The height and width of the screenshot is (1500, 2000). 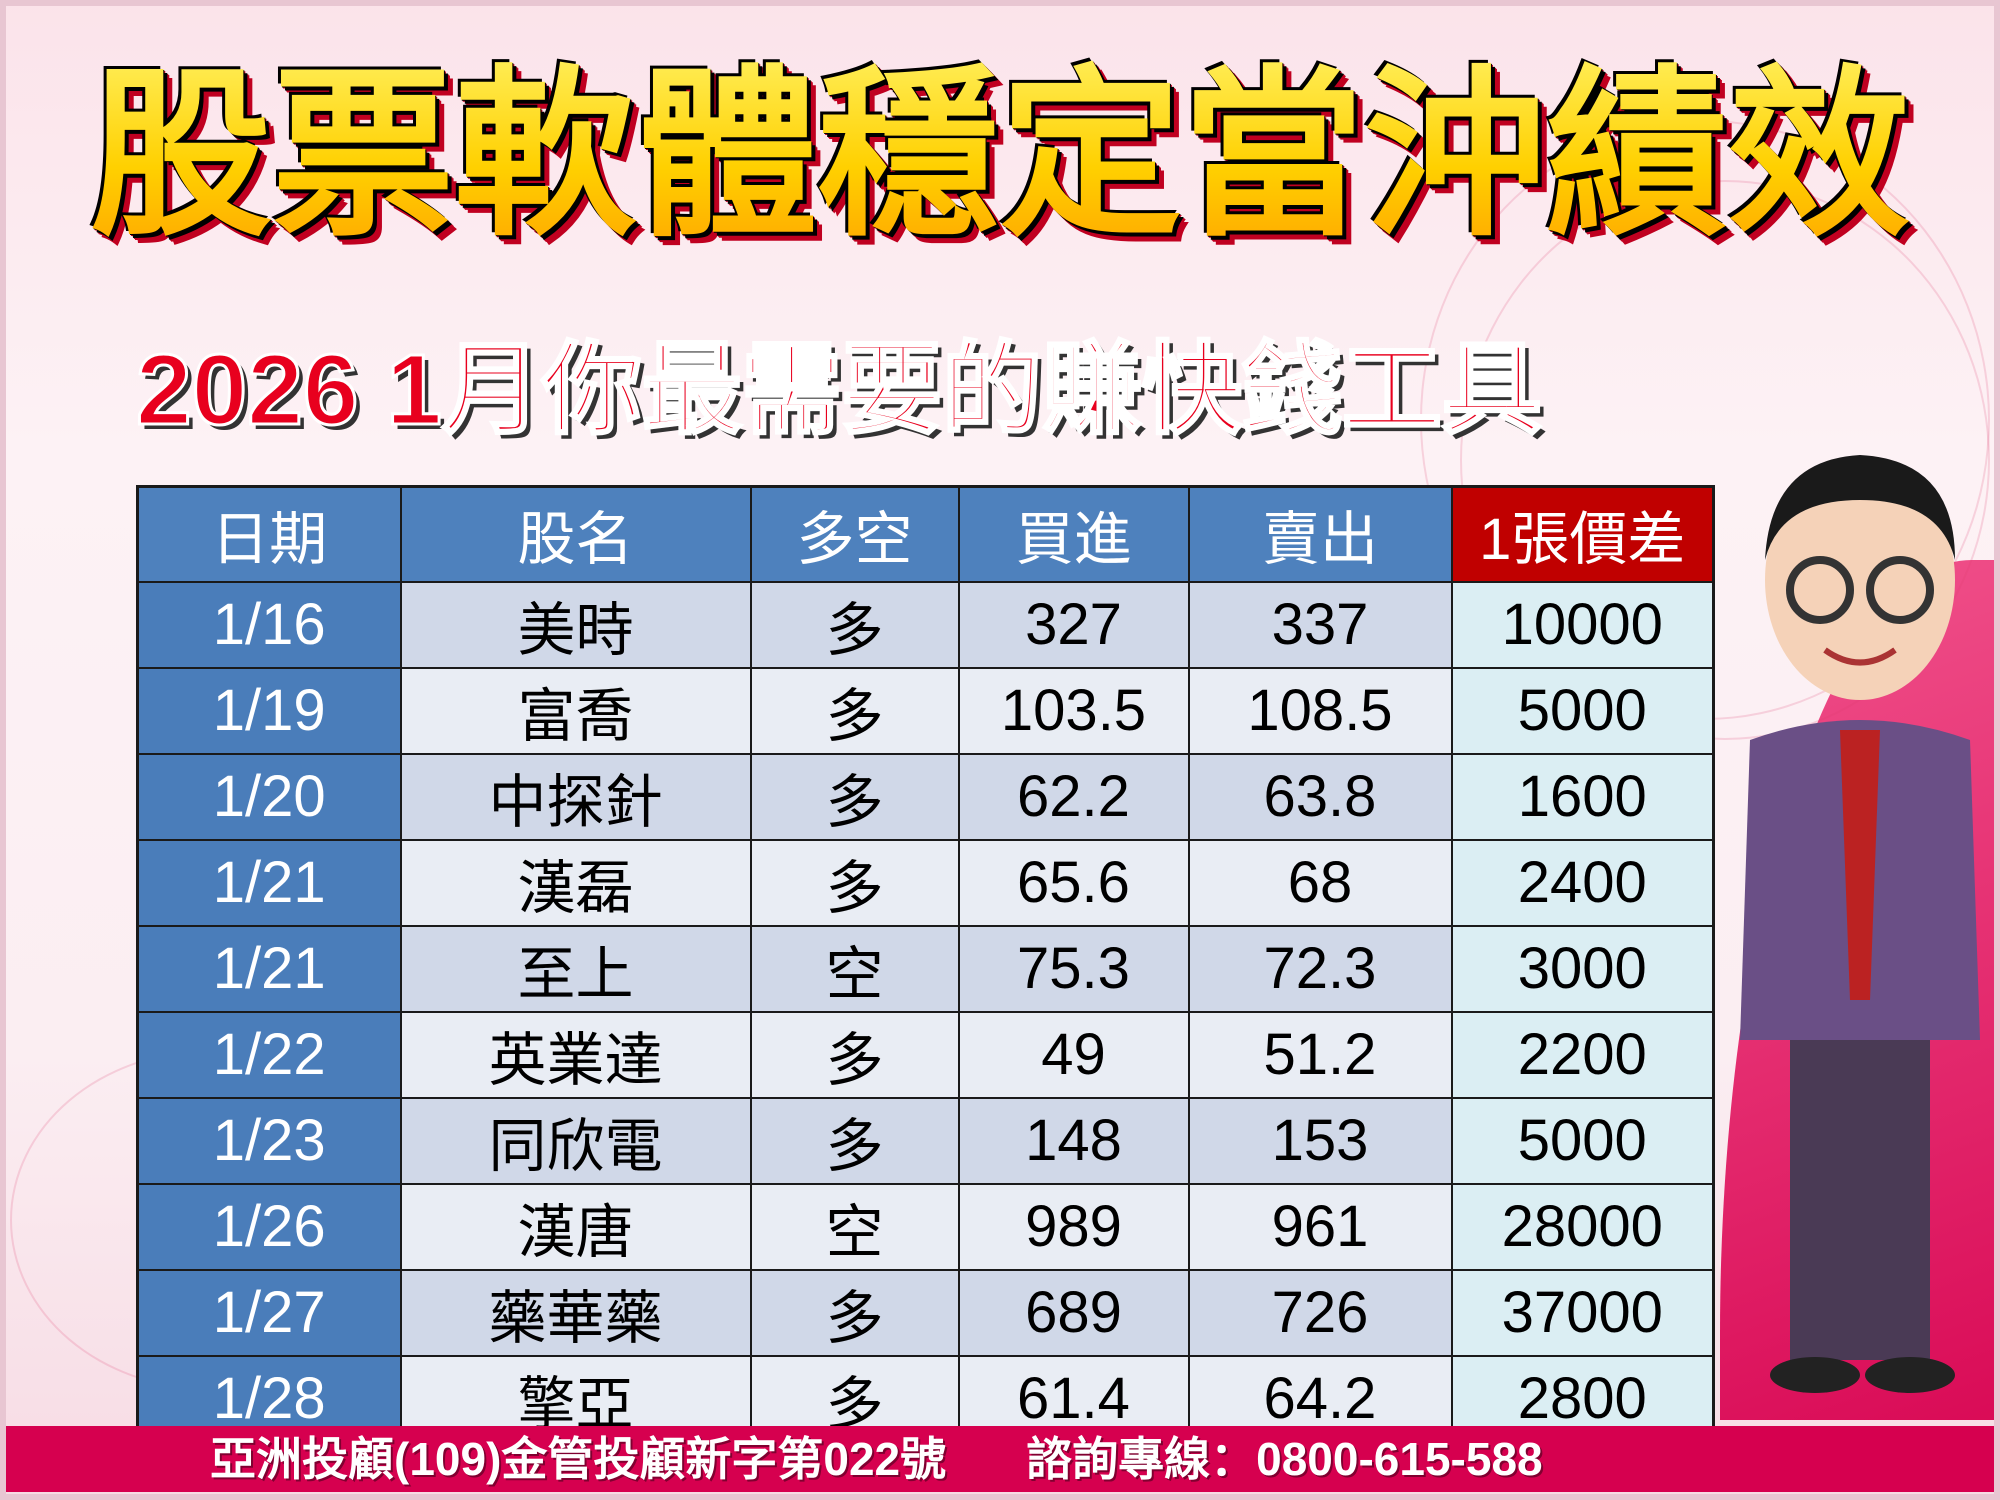 What do you see at coordinates (1582, 534) in the screenshot?
I see `column-header: 1張價差` at bounding box center [1582, 534].